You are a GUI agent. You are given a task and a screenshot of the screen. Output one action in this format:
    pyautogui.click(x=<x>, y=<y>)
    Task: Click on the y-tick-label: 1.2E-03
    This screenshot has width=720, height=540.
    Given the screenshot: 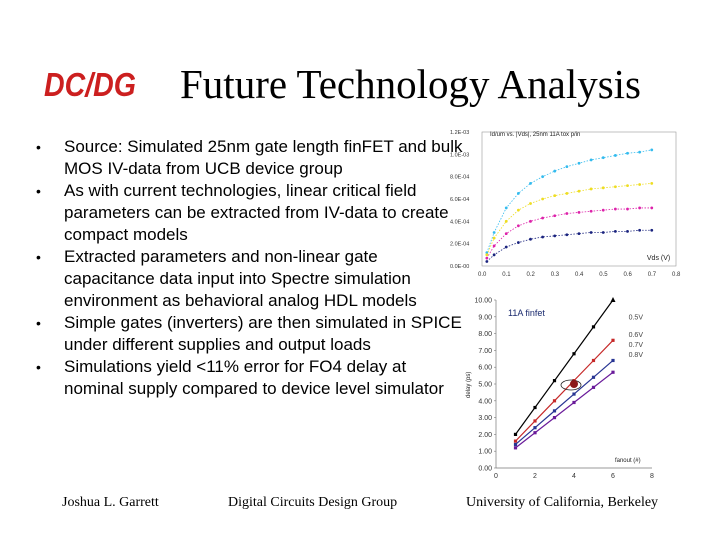 What is the action you would take?
    pyautogui.click(x=459, y=133)
    